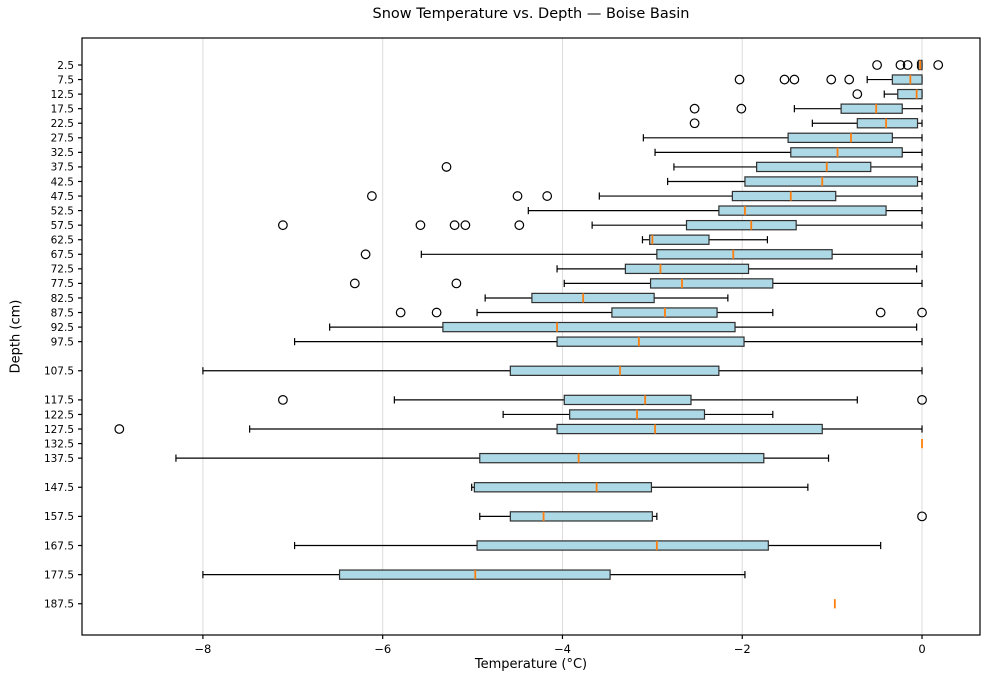 The image size is (989, 690). Describe the element at coordinates (581, 516) in the screenshot. I see `box-row-157.5-box` at that location.